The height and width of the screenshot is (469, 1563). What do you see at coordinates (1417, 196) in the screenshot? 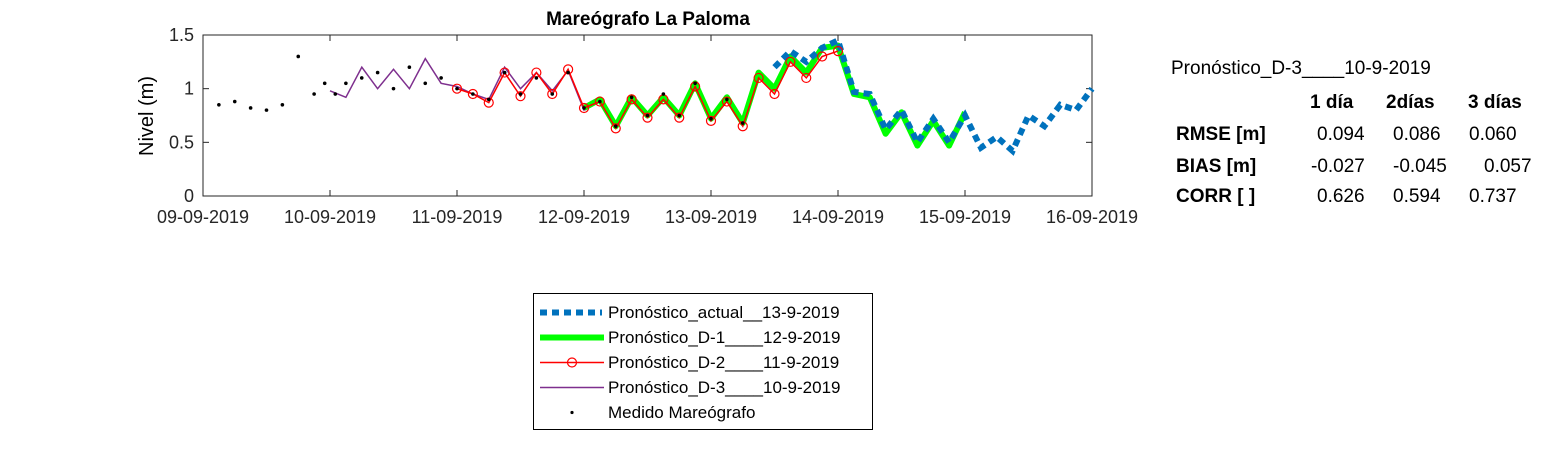
I see `stats-value: 0.594` at bounding box center [1417, 196].